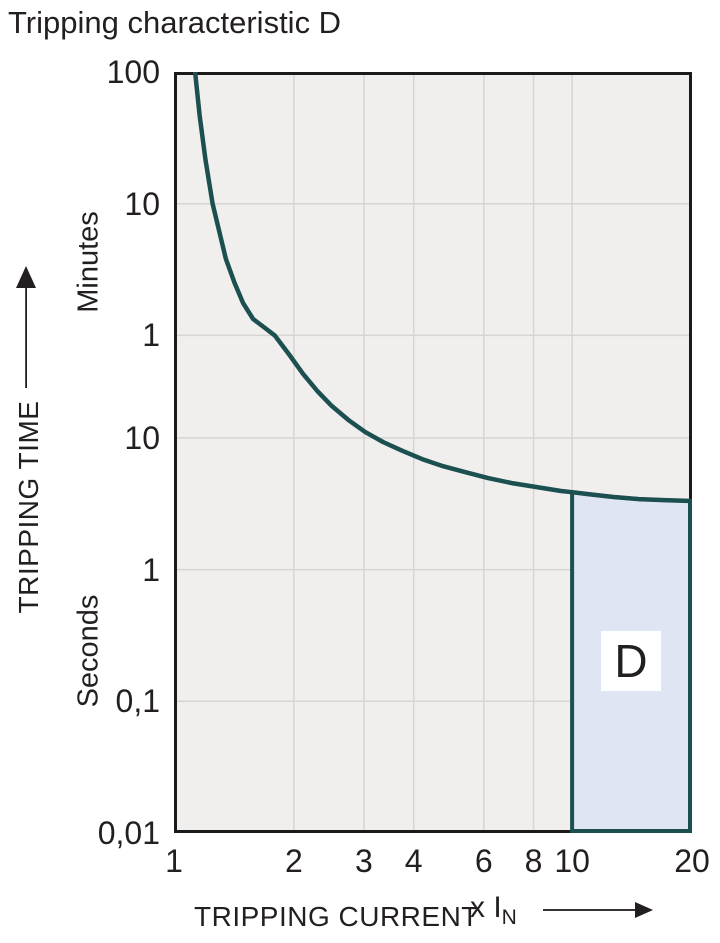 This screenshot has height=943, width=720. I want to click on up-arrow-icon, so click(26, 327).